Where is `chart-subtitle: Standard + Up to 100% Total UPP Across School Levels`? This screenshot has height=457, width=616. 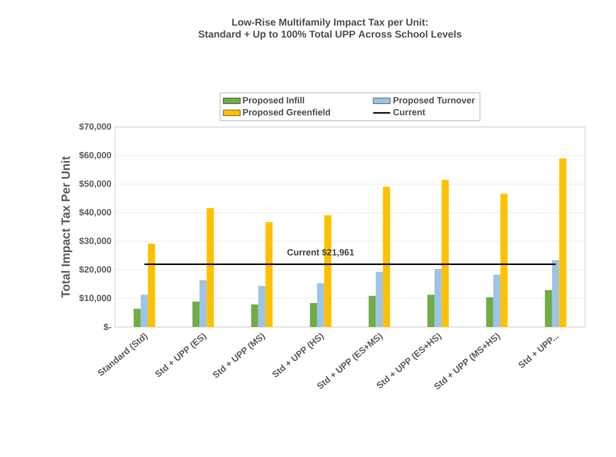
chart-subtitle: Standard + Up to 100% Total UPP Across School Levels is located at coordinates (330, 35).